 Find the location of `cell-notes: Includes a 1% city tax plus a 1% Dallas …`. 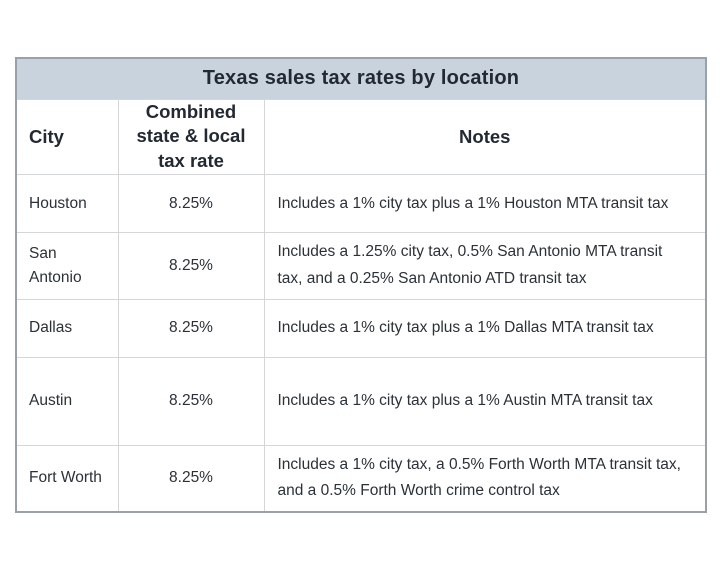

cell-notes: Includes a 1% city tax plus a 1% Dallas … is located at coordinates (485, 328).